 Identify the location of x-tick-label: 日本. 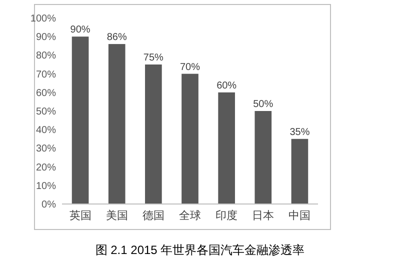
(263, 215).